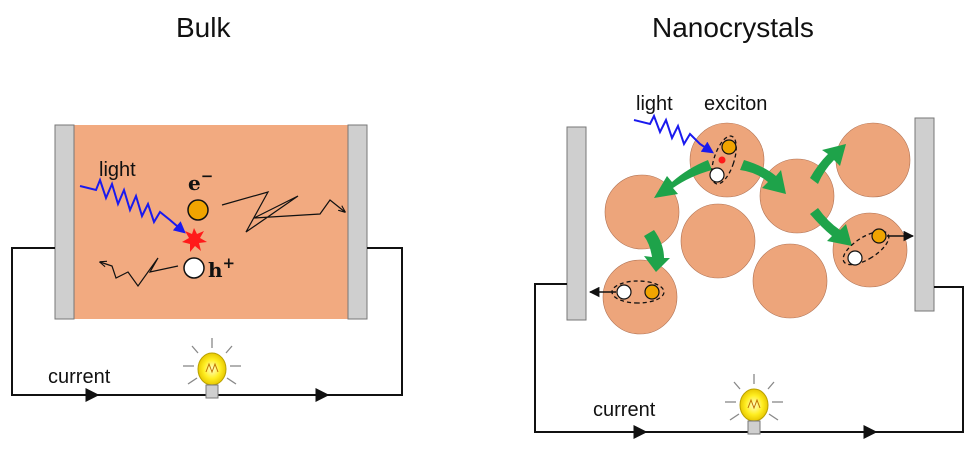 This screenshot has width=972, height=475. What do you see at coordinates (64, 222) in the screenshot?
I see `bulk-left-electrode` at bounding box center [64, 222].